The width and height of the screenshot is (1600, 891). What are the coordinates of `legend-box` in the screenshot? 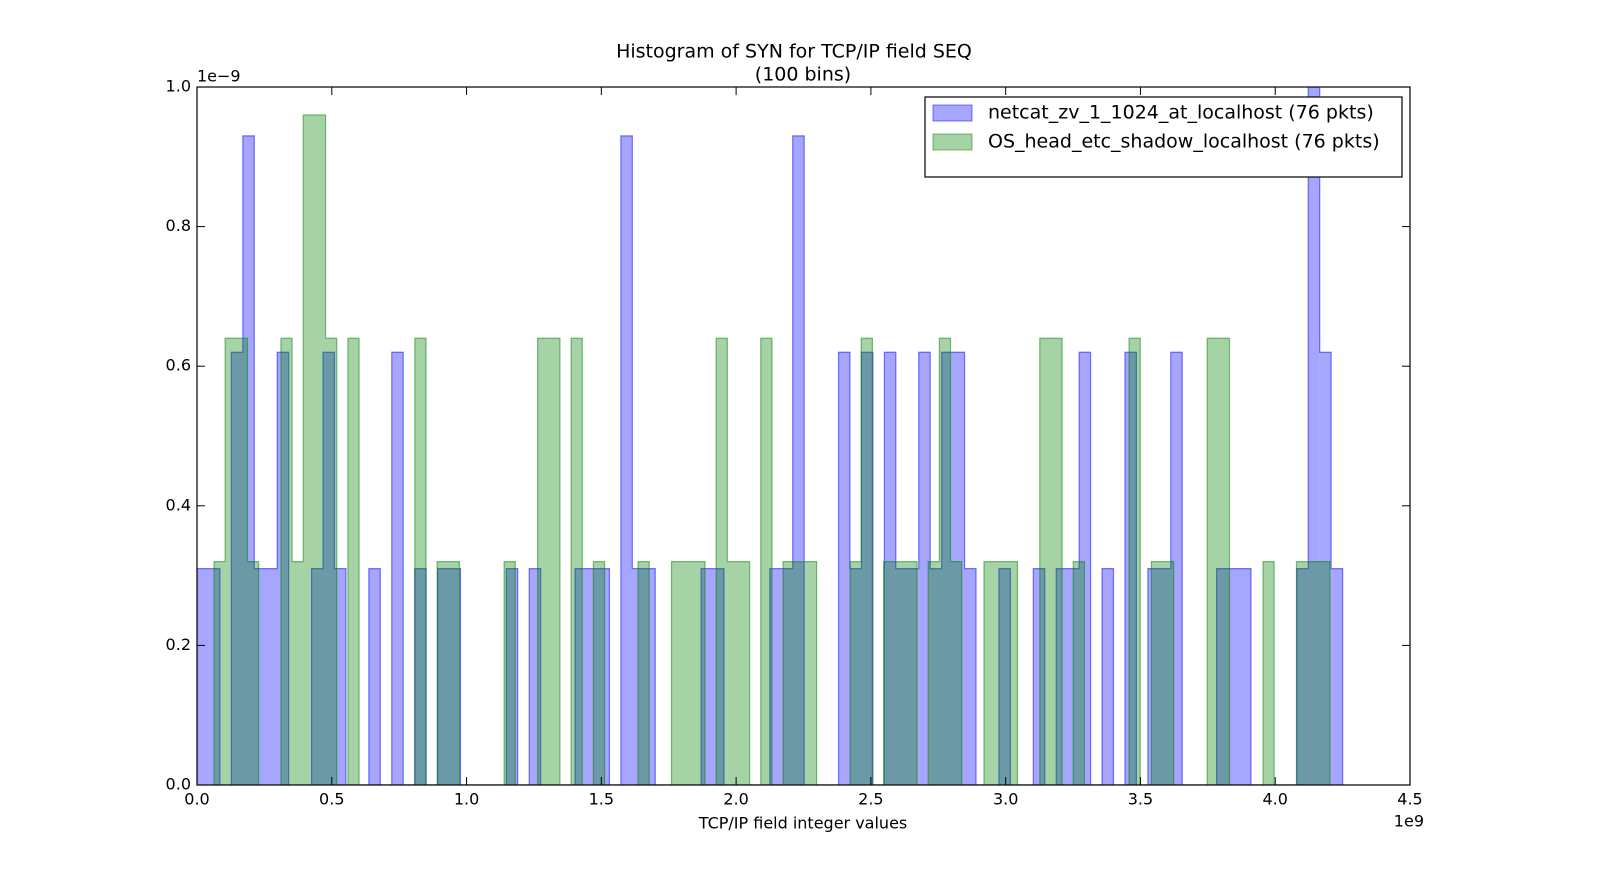 It's located at (1163, 137).